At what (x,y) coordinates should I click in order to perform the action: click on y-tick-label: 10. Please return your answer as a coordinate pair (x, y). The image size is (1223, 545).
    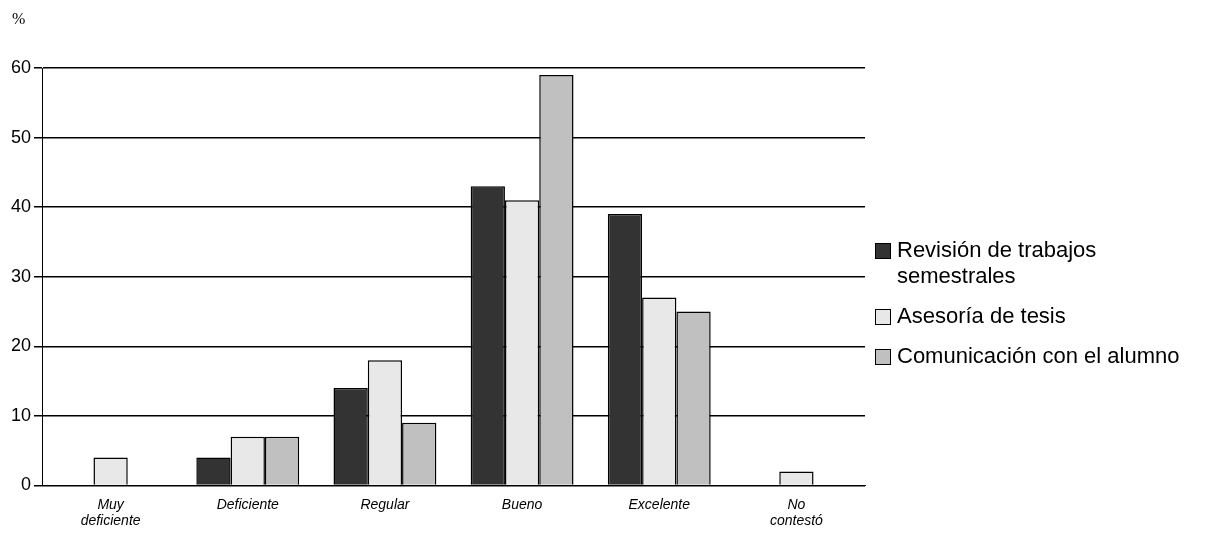
    Looking at the image, I should click on (21, 414).